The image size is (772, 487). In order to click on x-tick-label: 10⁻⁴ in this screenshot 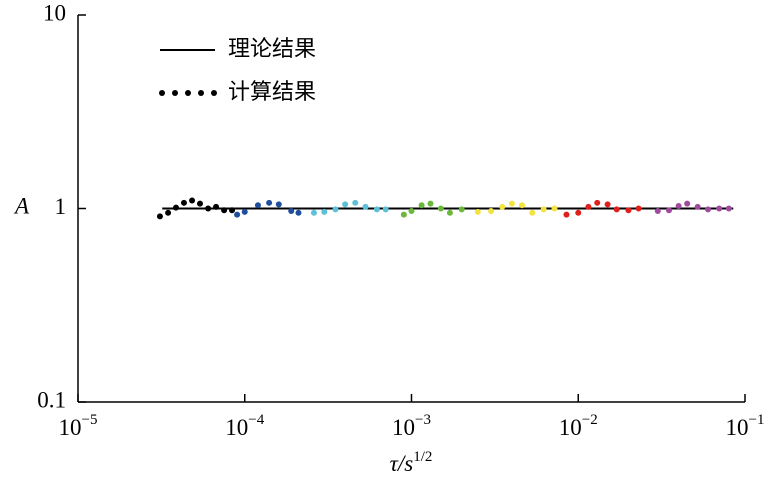, I will do `click(244, 426)`.